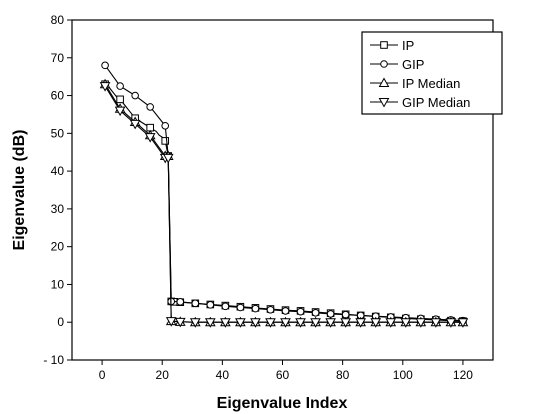 This screenshot has width=533, height=414. Describe the element at coordinates (392, 45) in the screenshot. I see `legend-item-ip: IP` at that location.